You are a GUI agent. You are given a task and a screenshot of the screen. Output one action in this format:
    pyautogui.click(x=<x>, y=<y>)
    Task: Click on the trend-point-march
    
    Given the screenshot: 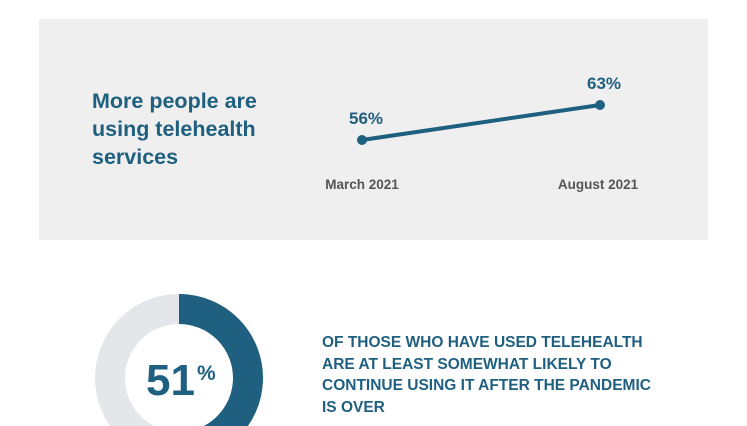 What is the action you would take?
    pyautogui.click(x=362, y=140)
    